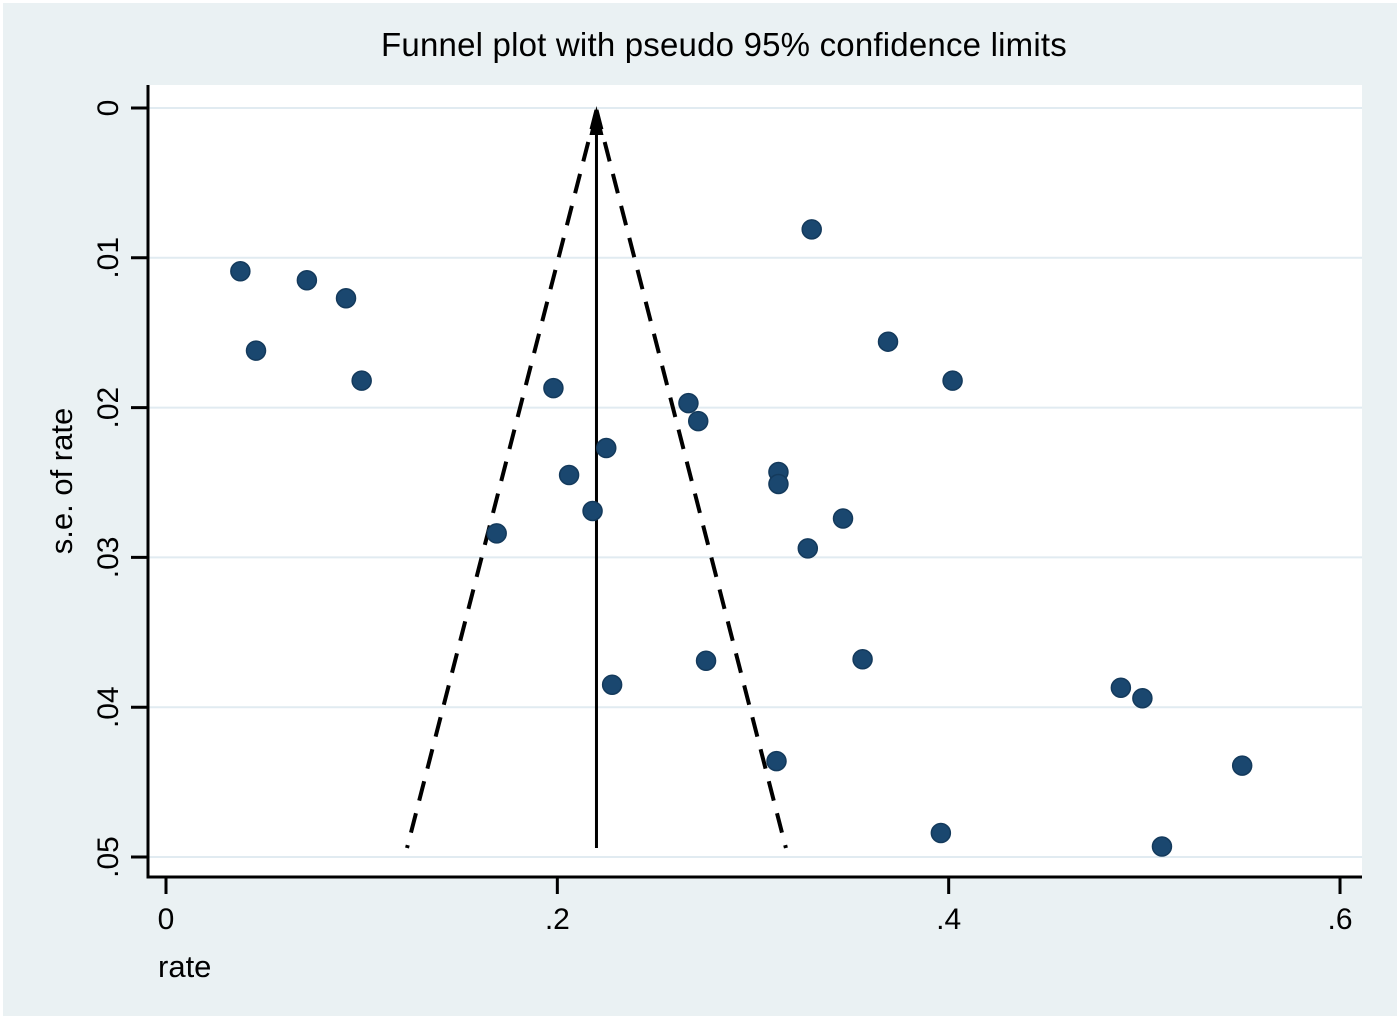  What do you see at coordinates (61, 481) in the screenshot?
I see `y-axis-title: s.e. of rate` at bounding box center [61, 481].